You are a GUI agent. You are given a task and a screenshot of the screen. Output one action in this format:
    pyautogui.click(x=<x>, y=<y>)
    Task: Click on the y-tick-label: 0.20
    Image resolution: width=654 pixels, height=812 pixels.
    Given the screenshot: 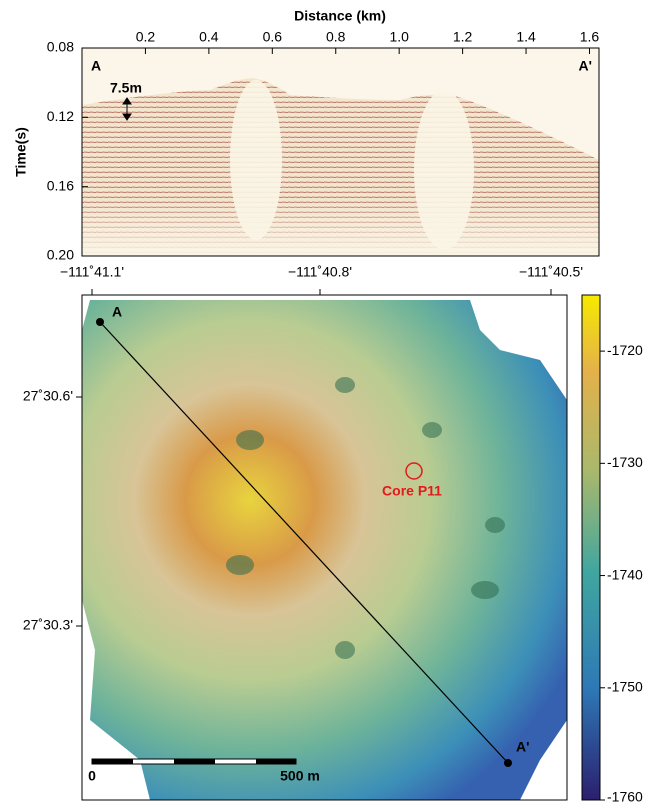 What is the action you would take?
    pyautogui.click(x=60, y=255)
    